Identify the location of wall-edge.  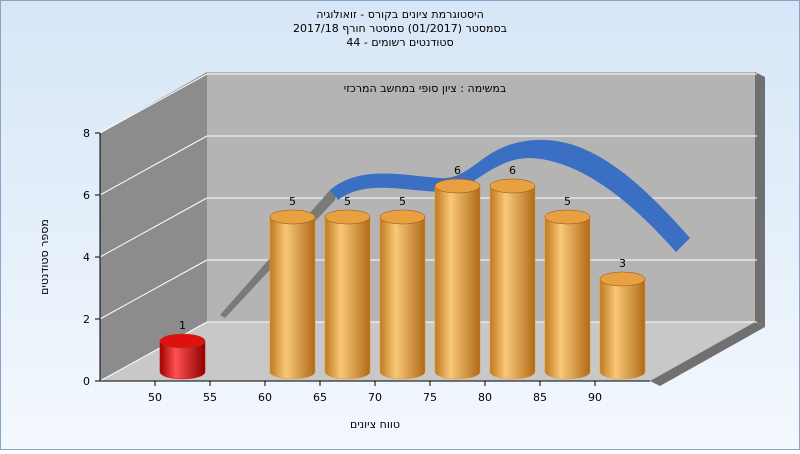
(760, 199).